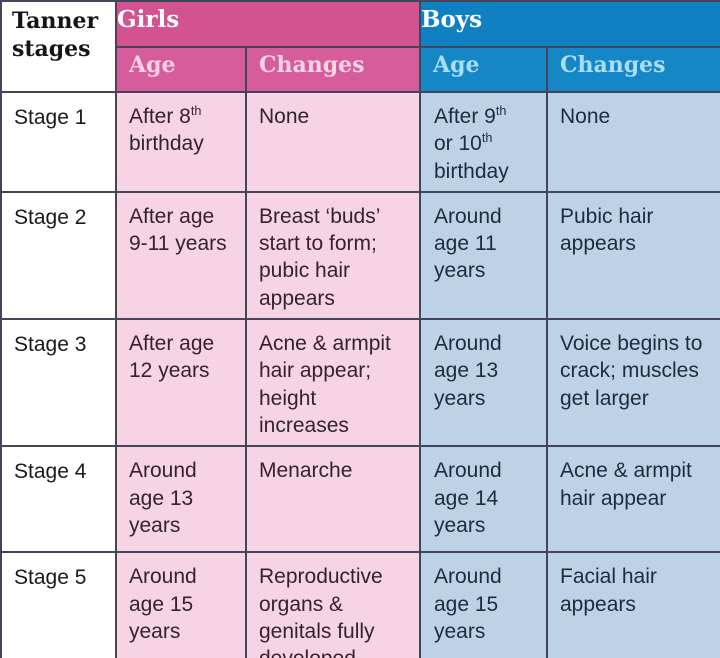 The width and height of the screenshot is (720, 658). What do you see at coordinates (58, 46) in the screenshot?
I see `corner-header: Tanner stages` at bounding box center [58, 46].